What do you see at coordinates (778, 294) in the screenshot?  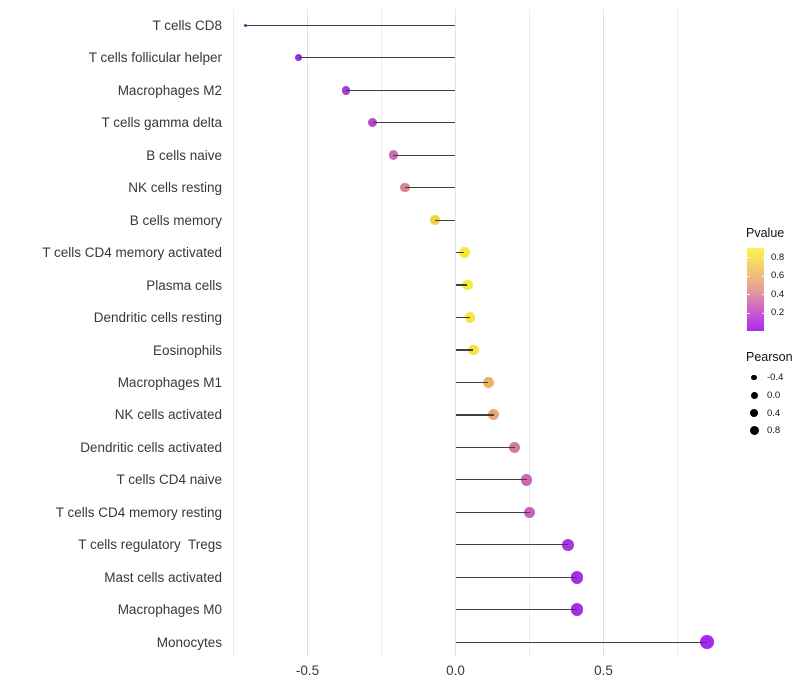 I see `colorbar-tick-label: 0.4` at bounding box center [778, 294].